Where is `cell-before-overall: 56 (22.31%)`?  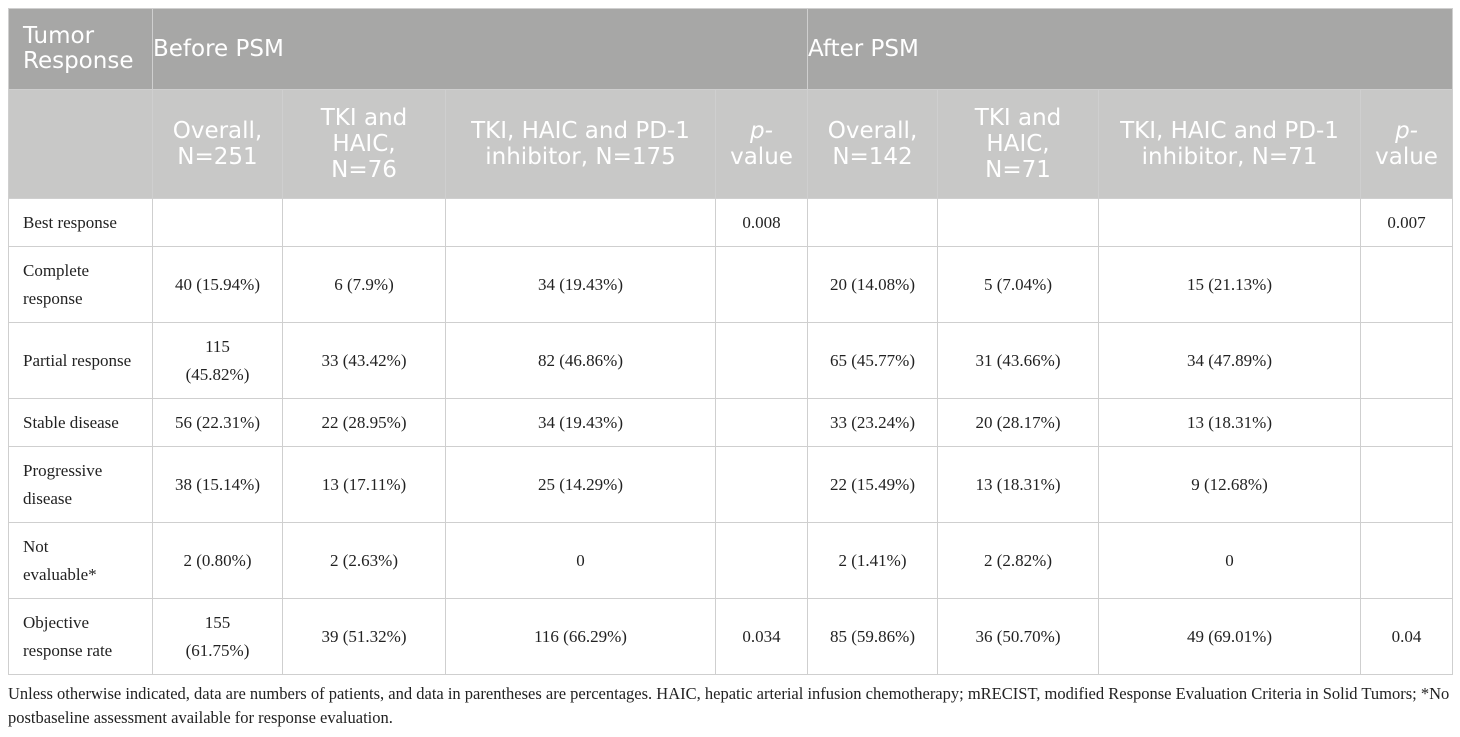 cell-before-overall: 56 (22.31%) is located at coordinates (217, 422).